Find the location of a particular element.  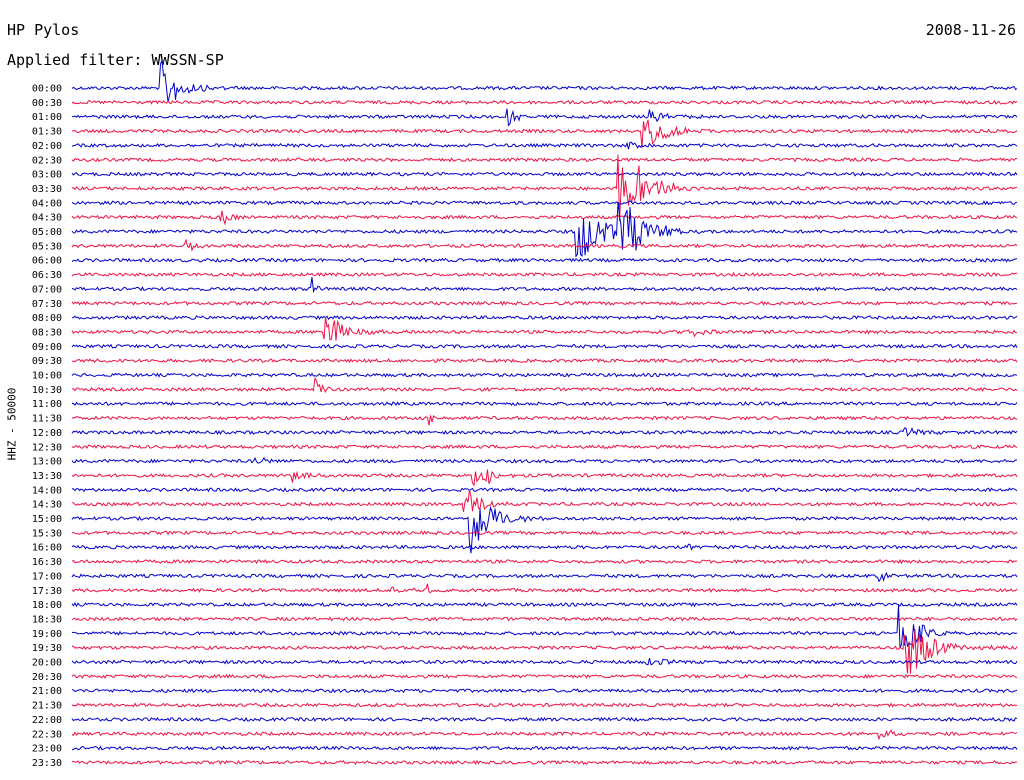

row-time-label: 01:30 is located at coordinates (47, 132).